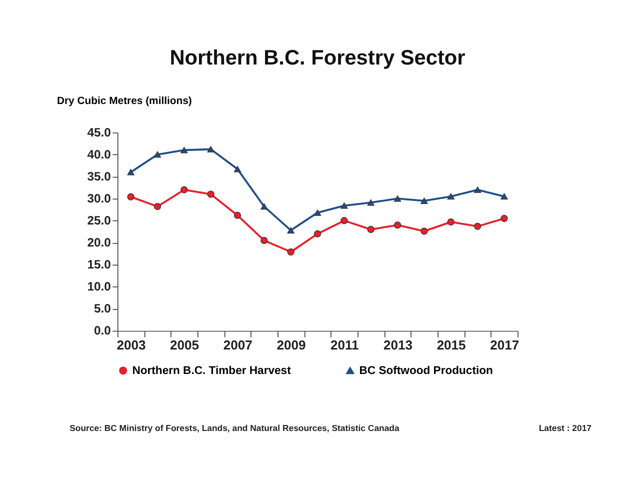 This screenshot has height=481, width=635. Describe the element at coordinates (291, 345) in the screenshot. I see `x-tick-label: 2009` at that location.